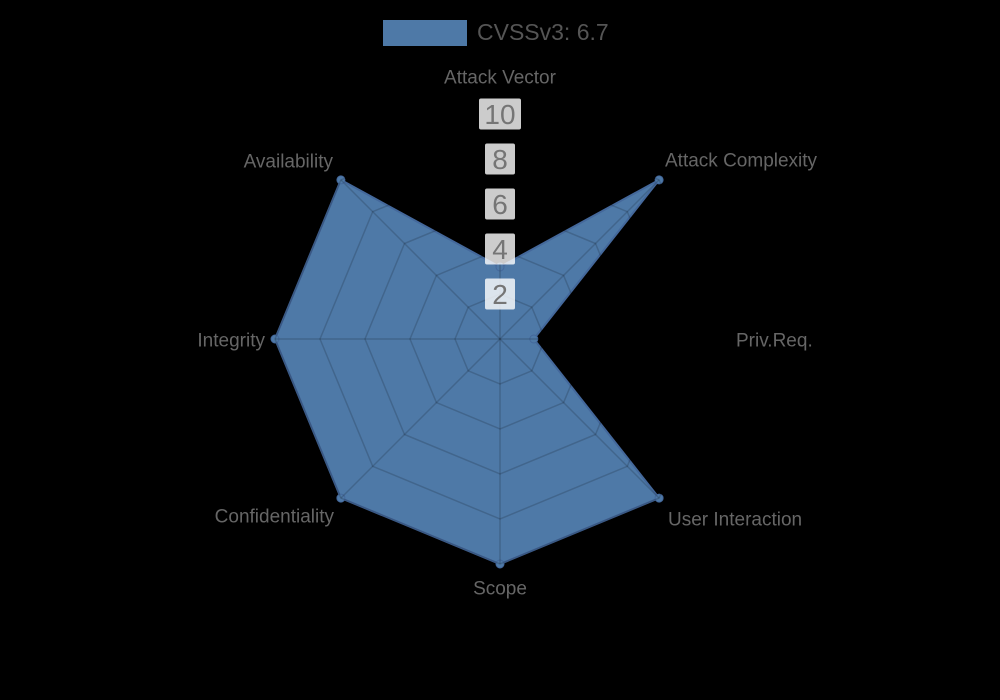 This screenshot has width=1000, height=700. I want to click on tick-label-8: 8, so click(500, 159).